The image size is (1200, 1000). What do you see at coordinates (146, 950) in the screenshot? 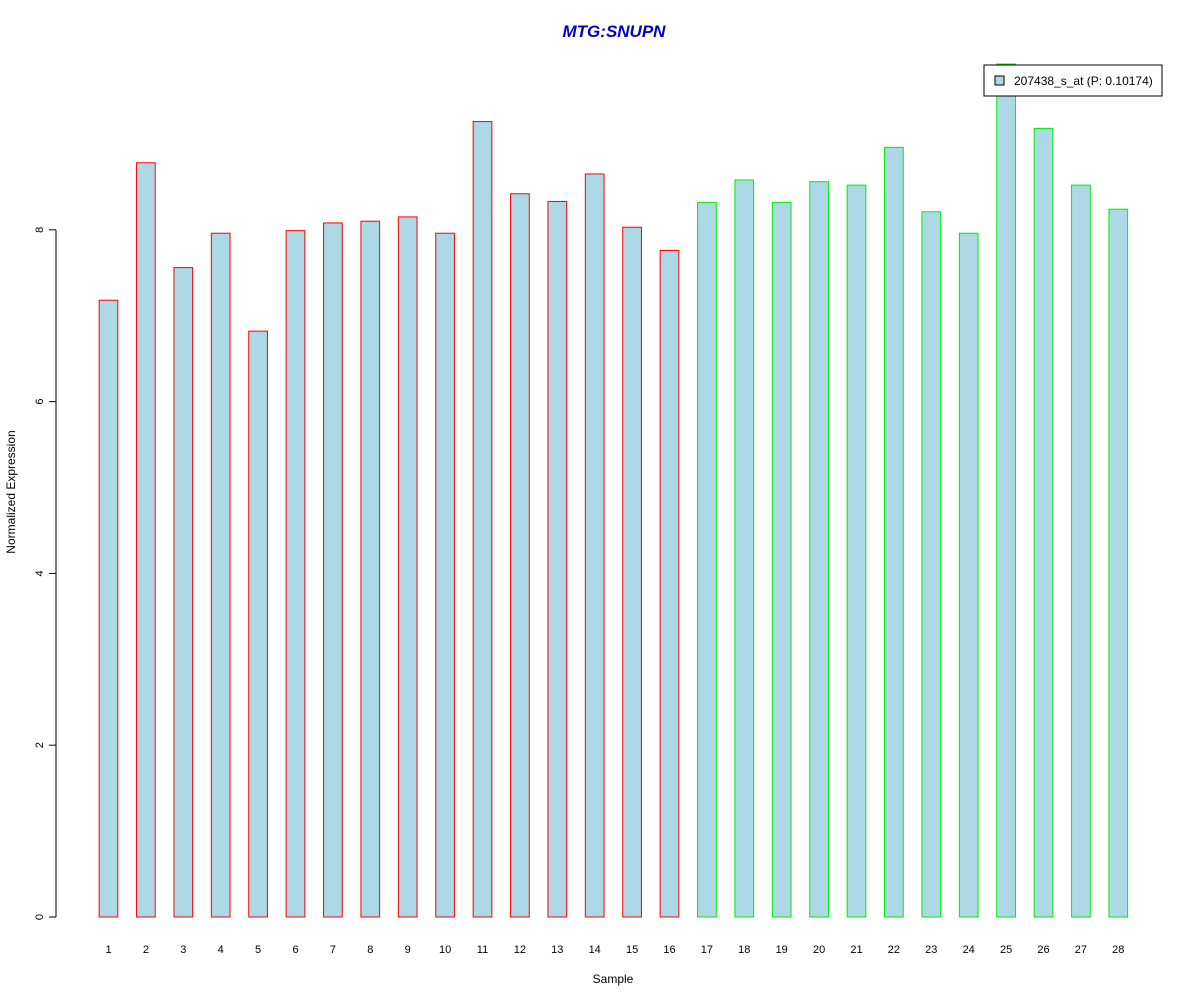
I see `x-tick-label: 2` at bounding box center [146, 950].